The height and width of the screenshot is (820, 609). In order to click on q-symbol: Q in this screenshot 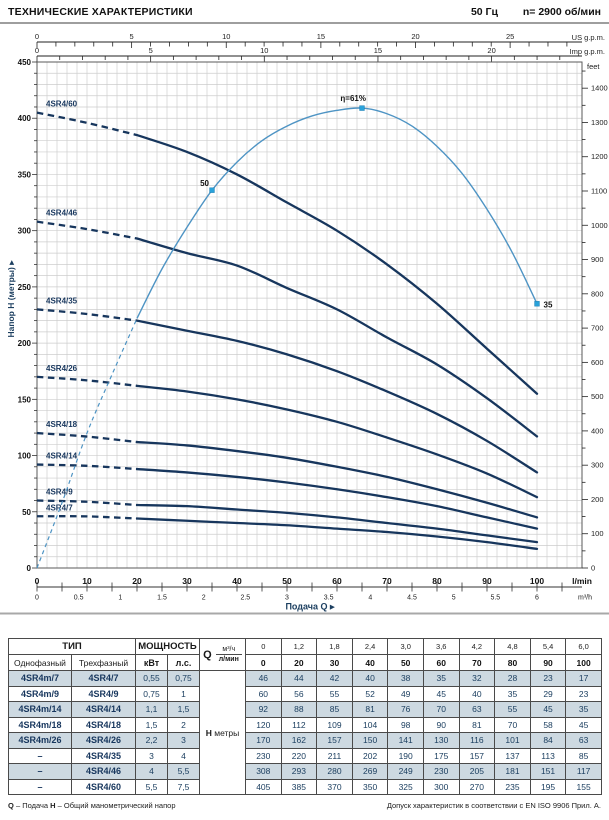, I will do `click(207, 654)`.